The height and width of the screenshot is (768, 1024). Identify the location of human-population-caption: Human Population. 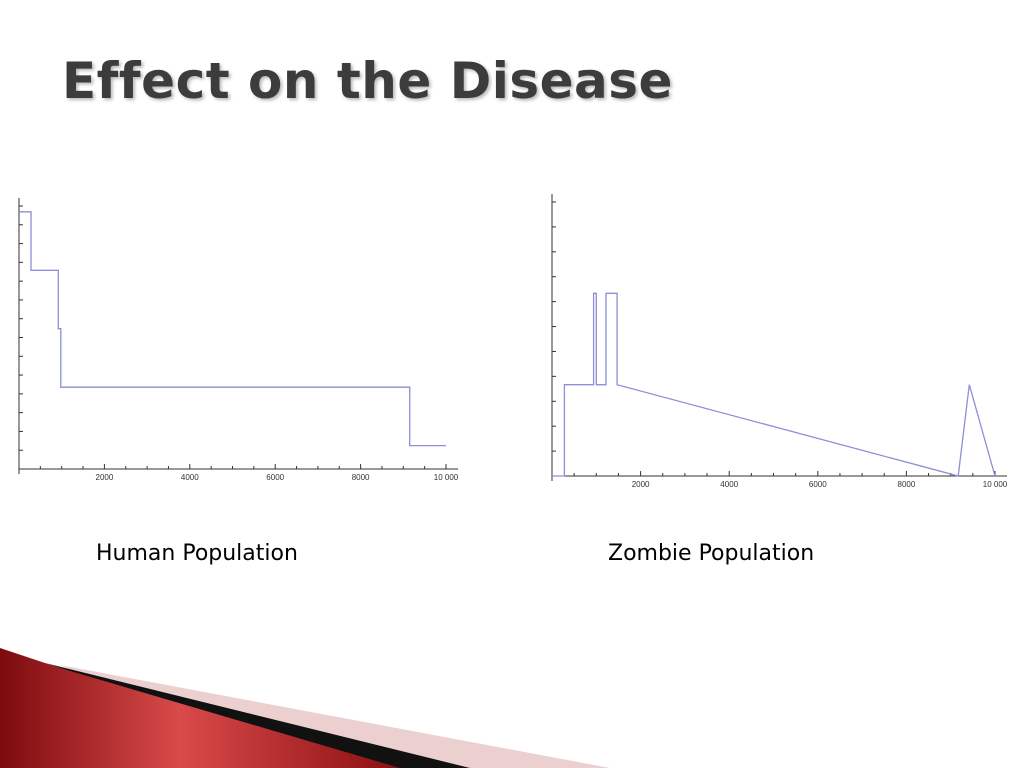
(197, 553).